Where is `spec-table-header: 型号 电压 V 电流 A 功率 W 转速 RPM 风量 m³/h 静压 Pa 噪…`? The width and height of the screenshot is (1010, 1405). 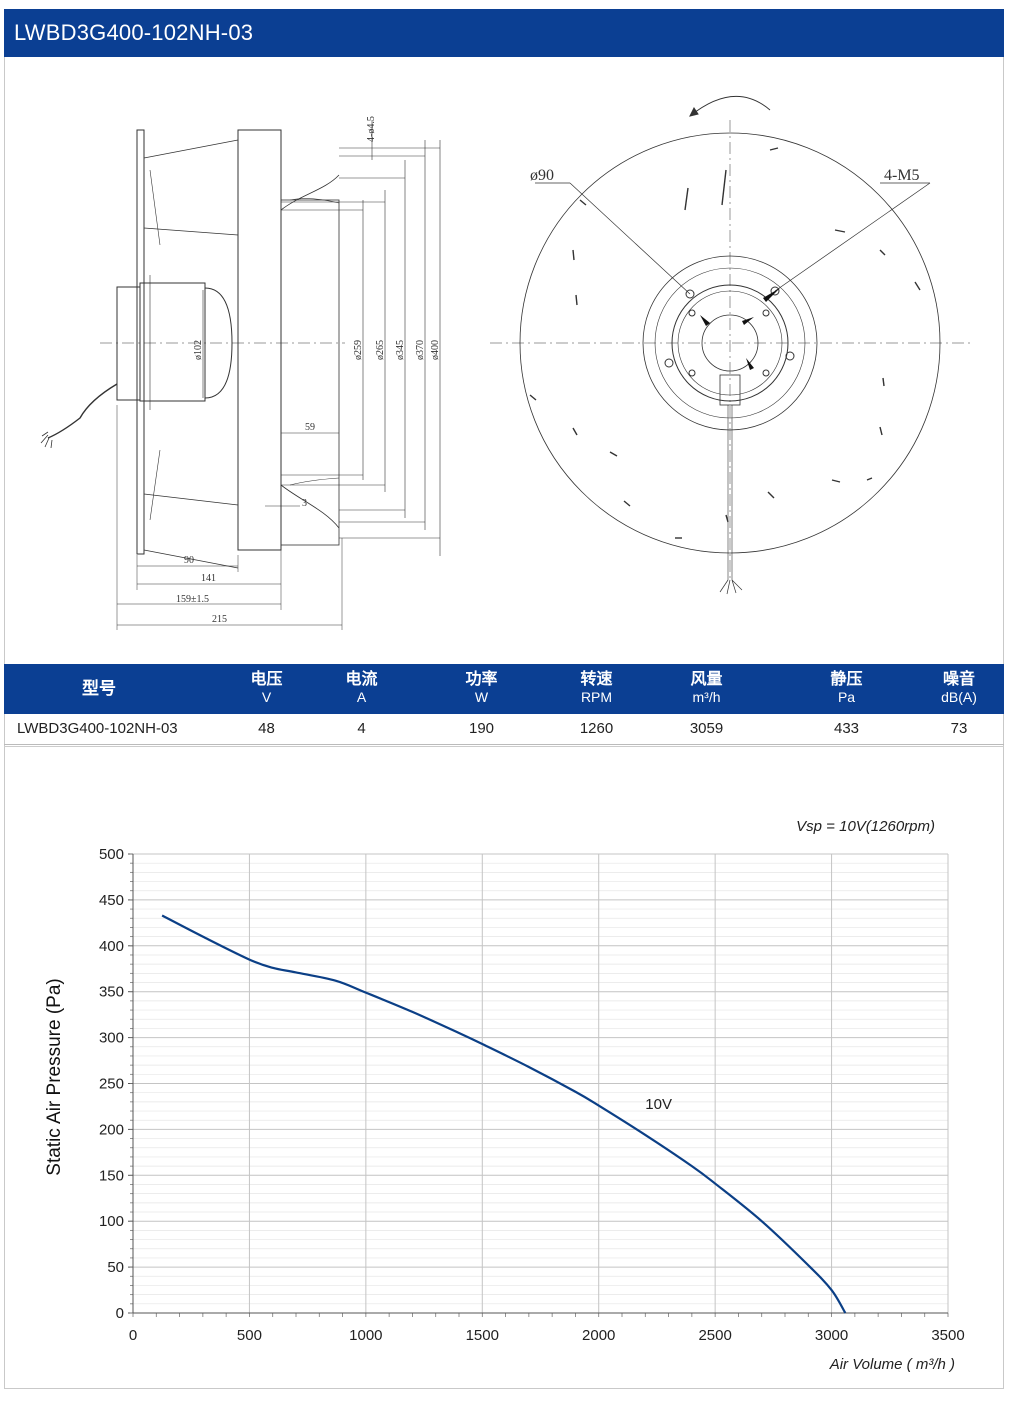
spec-table-header: 型号 电压 V 电流 A 功率 W 转速 RPM 风量 m³/h 静压 Pa 噪… is located at coordinates (504, 689).